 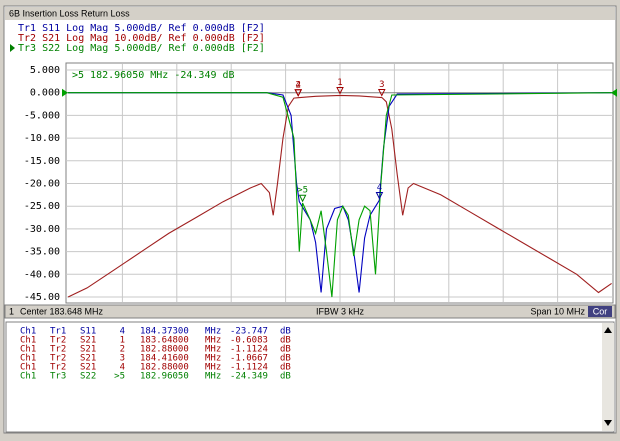 What do you see at coordinates (42, 229) in the screenshot?
I see `y-tick-label: -30.00` at bounding box center [42, 229].